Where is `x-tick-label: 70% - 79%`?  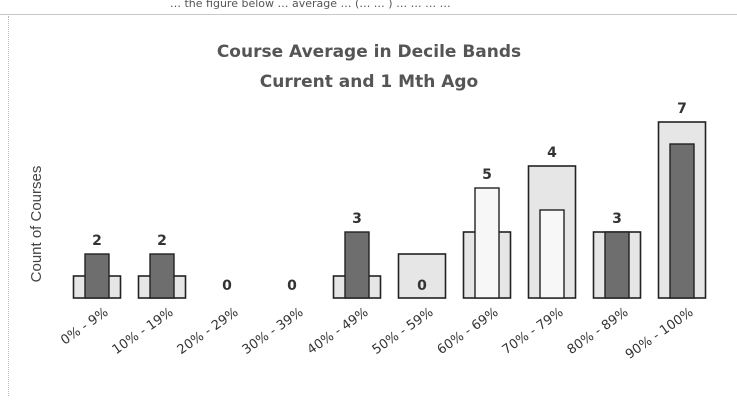
x-tick-label: 70% - 79% is located at coordinates (533, 331).